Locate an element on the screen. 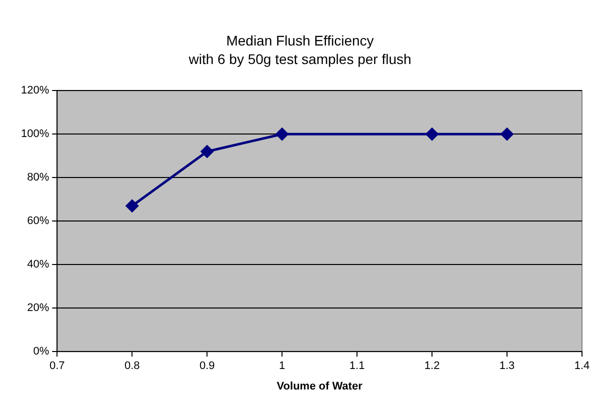  x-tick-label: 1.2 is located at coordinates (432, 366).